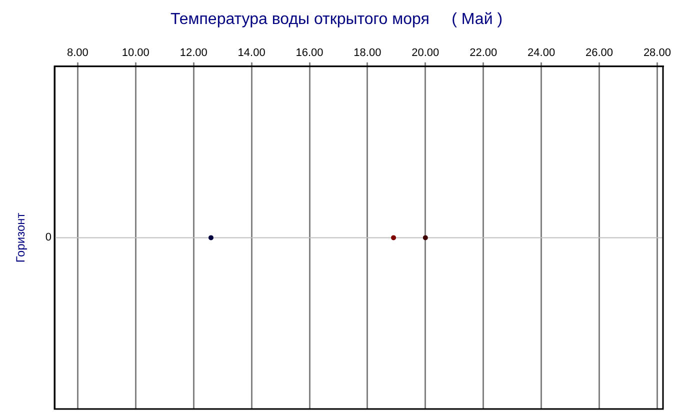  Describe the element at coordinates (484, 52) in the screenshot. I see `x-tick-label: 22.00` at that location.